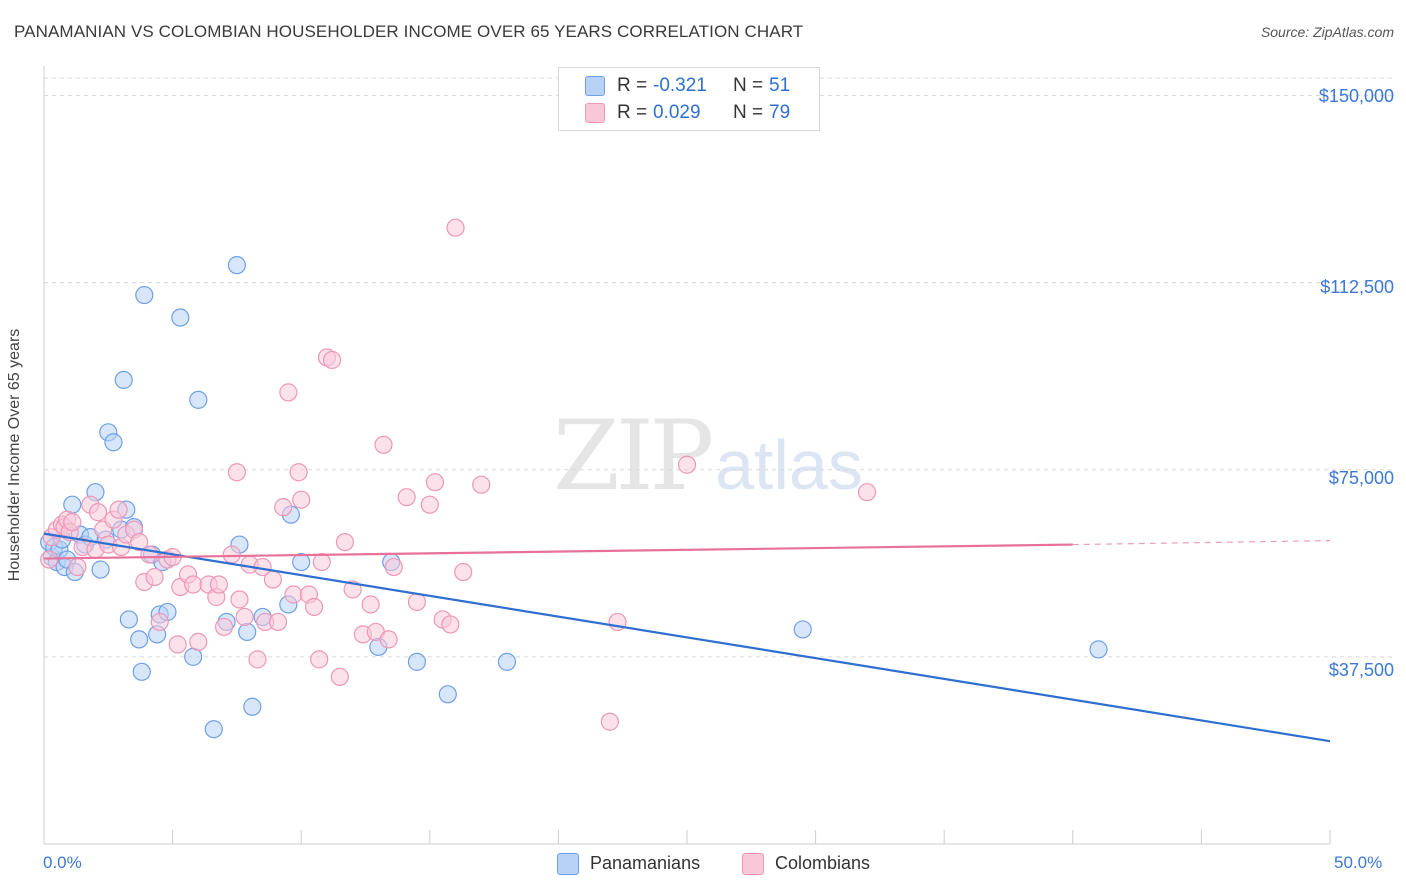  What do you see at coordinates (677, 112) in the screenshot?
I see `legend-r-value: 0.029` at bounding box center [677, 112].